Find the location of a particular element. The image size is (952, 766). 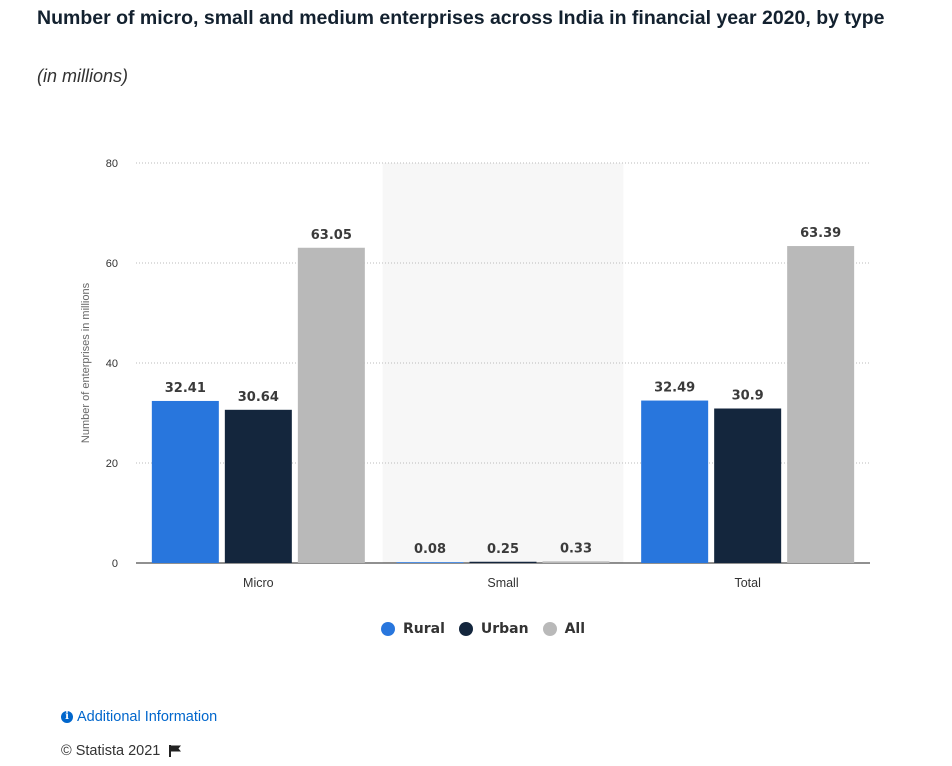

x-tick-label: Total is located at coordinates (747, 583).